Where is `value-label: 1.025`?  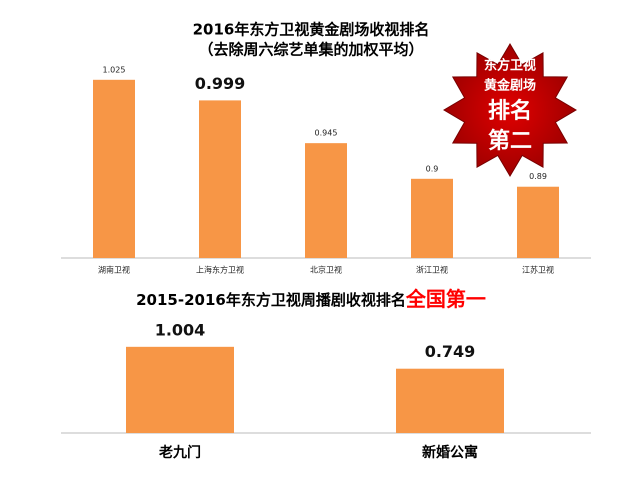
value-label: 1.025 is located at coordinates (114, 69).